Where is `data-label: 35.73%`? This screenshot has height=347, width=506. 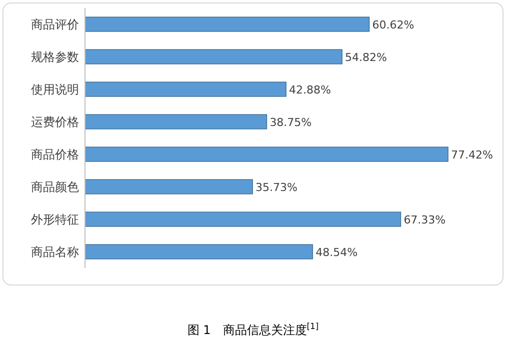
data-label: 35.73% is located at coordinates (277, 187).